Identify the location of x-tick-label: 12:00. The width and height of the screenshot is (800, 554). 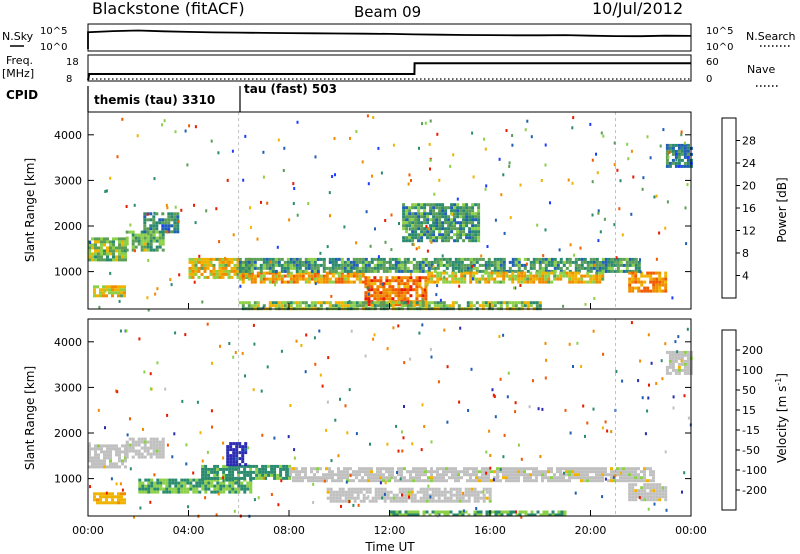
(390, 530).